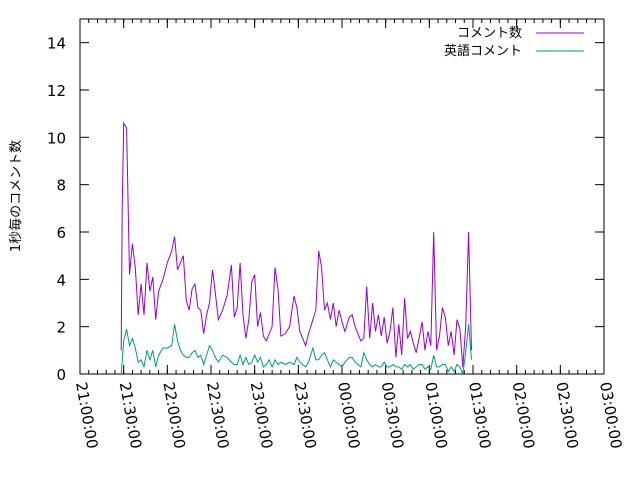 This screenshot has width=640, height=480. I want to click on x-tick-label: 23:30:00, so click(304, 415).